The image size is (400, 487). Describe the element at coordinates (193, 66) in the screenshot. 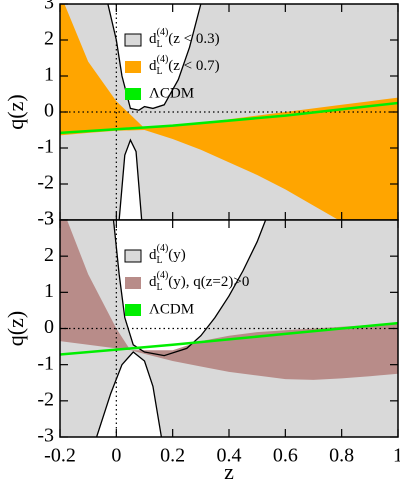

I see `legend-text: (z < 0.7)` at that location.